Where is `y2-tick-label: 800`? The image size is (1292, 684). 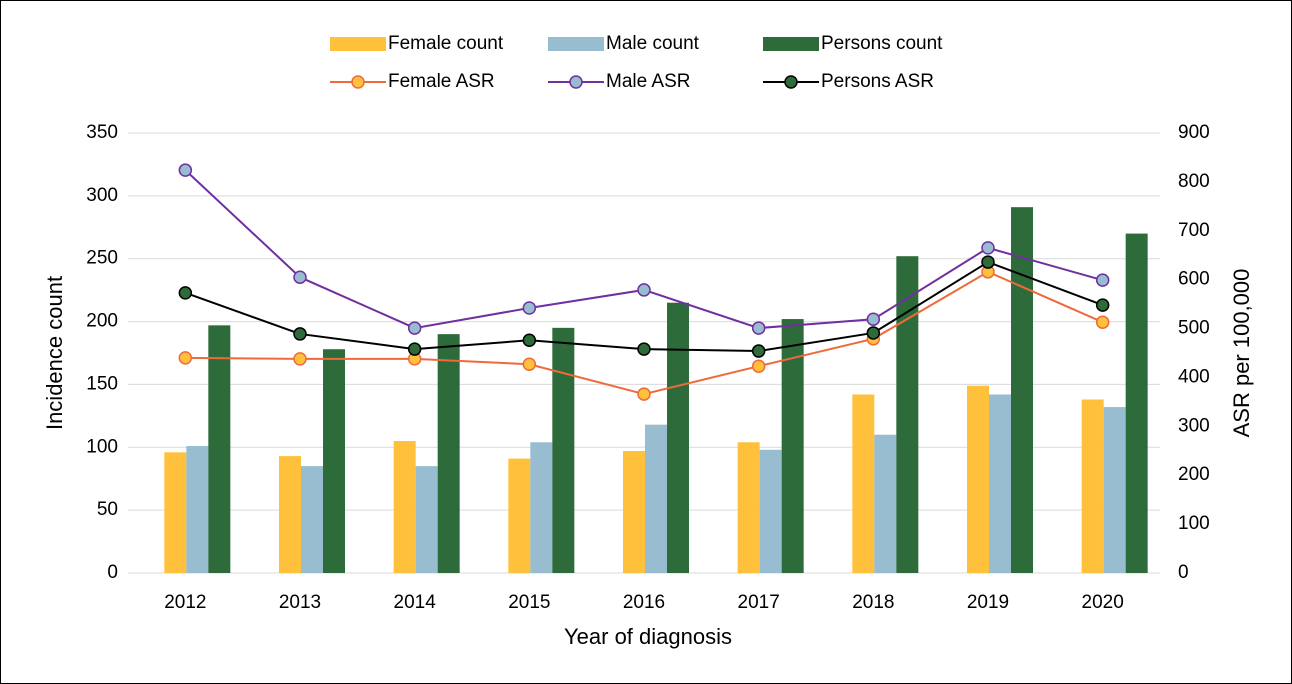 y2-tick-label: 800 is located at coordinates (1194, 181).